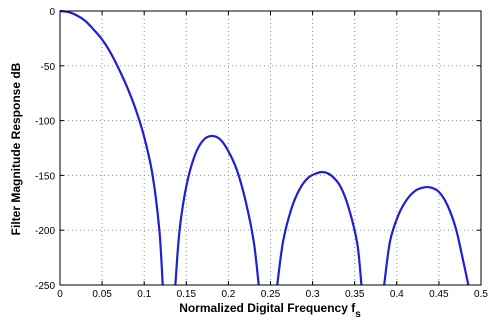  Describe the element at coordinates (271, 294) in the screenshot. I see `x-tick-label: 0.25` at that location.